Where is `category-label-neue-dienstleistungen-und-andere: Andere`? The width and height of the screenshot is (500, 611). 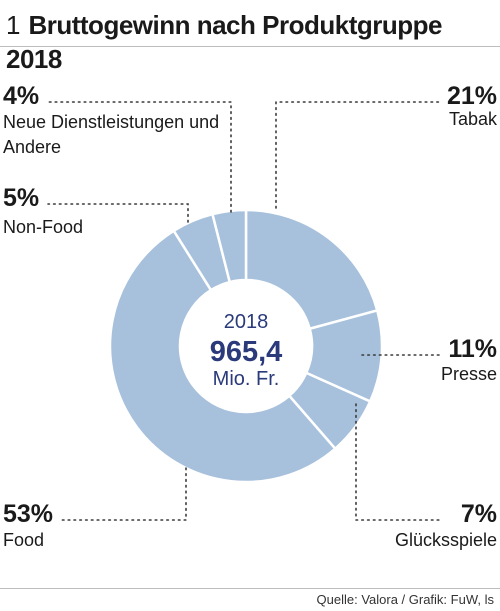
category-label-neue-dienstleistungen-und-andere: Andere is located at coordinates (32, 147).